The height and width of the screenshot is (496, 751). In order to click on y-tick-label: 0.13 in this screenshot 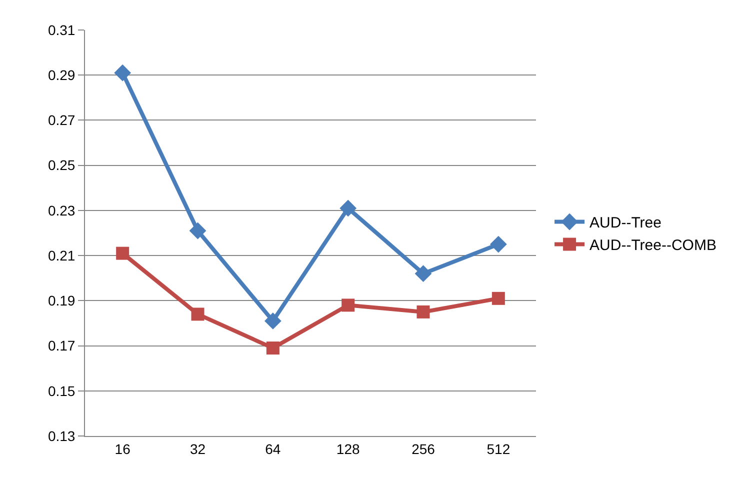, I will do `click(62, 436)`.